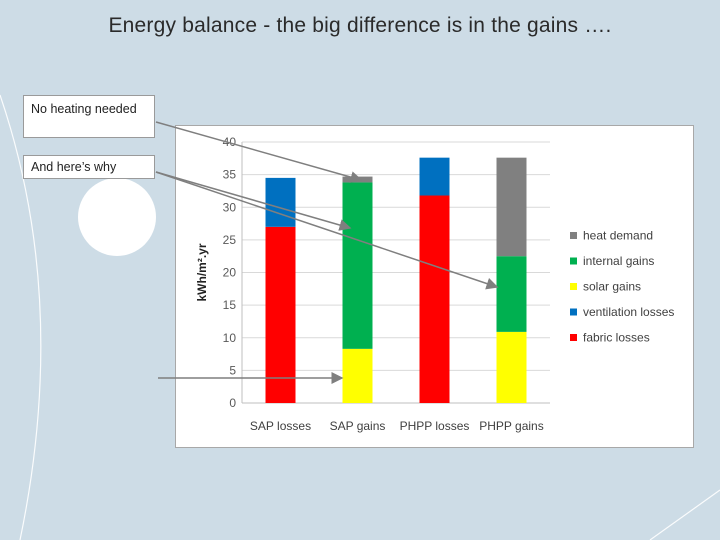  I want to click on background-curve-corner, so click(684, 514).